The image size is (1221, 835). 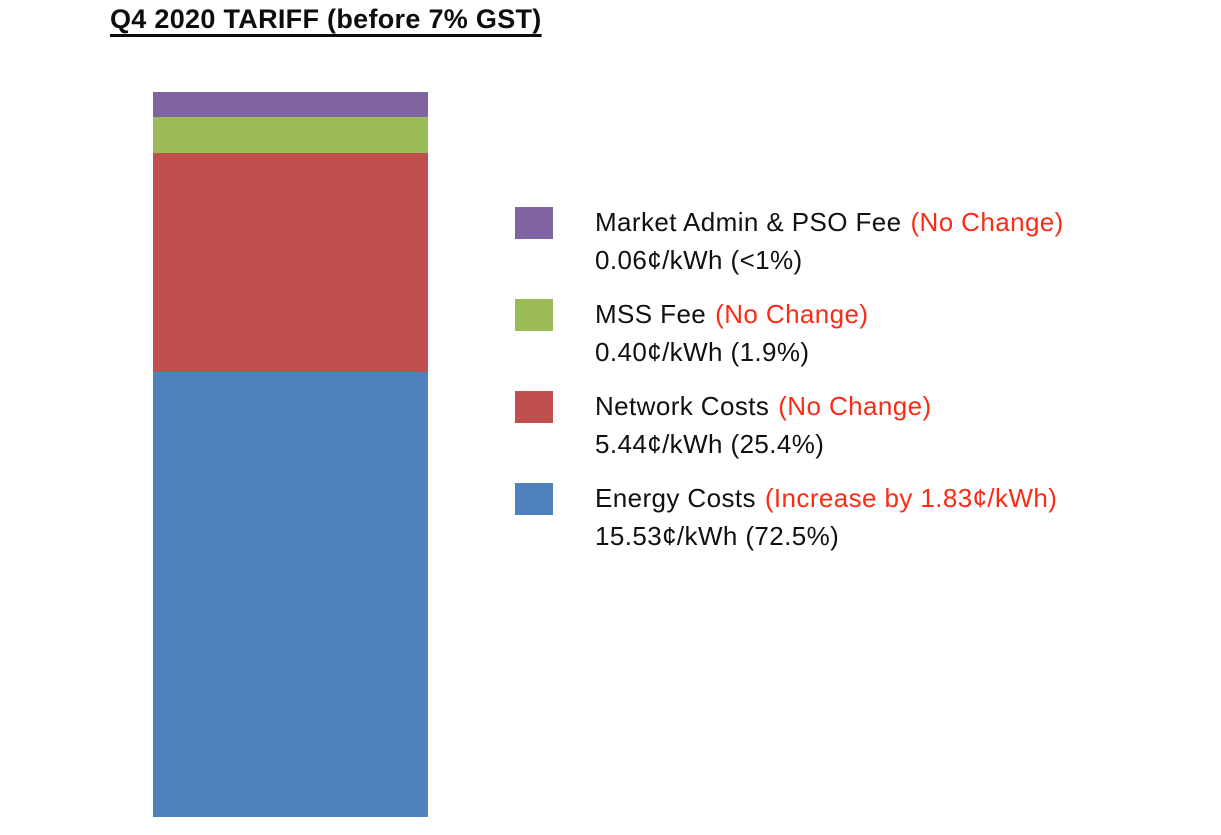 What do you see at coordinates (290, 135) in the screenshot?
I see `bar-segment-mss-fee` at bounding box center [290, 135].